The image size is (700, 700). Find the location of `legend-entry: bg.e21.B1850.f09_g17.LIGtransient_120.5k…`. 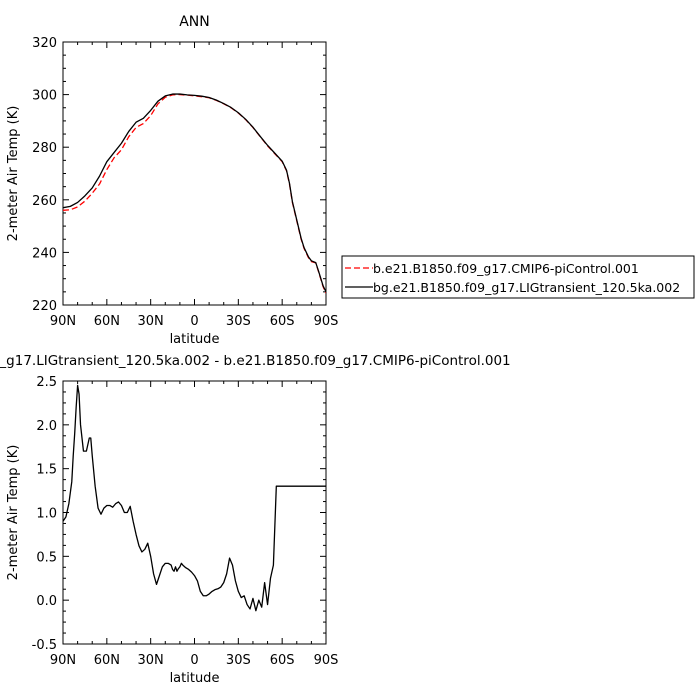

legend-entry: bg.e21.B1850.f09_g17.LIGtransient_120.5k… is located at coordinates (526, 287).